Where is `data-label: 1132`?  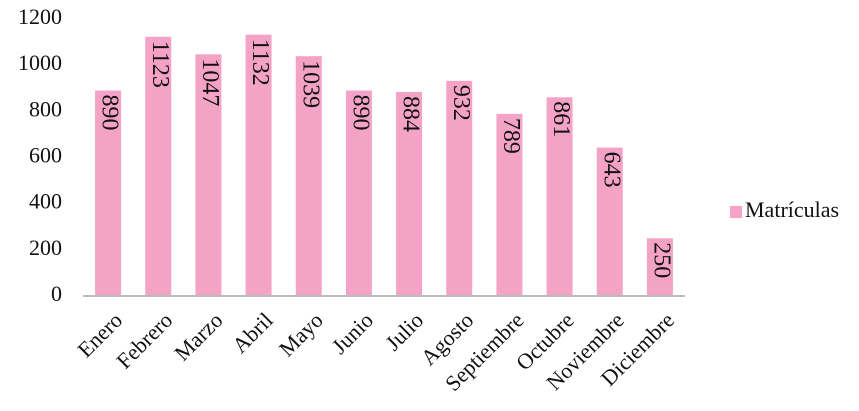 data-label: 1132 is located at coordinates (260, 62).